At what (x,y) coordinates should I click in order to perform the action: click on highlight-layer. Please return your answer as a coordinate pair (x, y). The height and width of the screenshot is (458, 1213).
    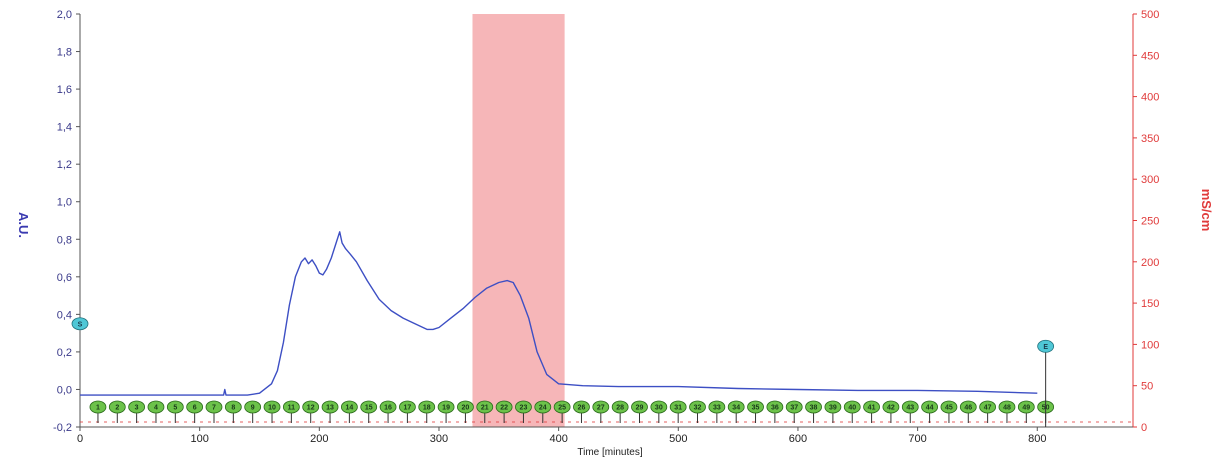
    Looking at the image, I should click on (518, 220).